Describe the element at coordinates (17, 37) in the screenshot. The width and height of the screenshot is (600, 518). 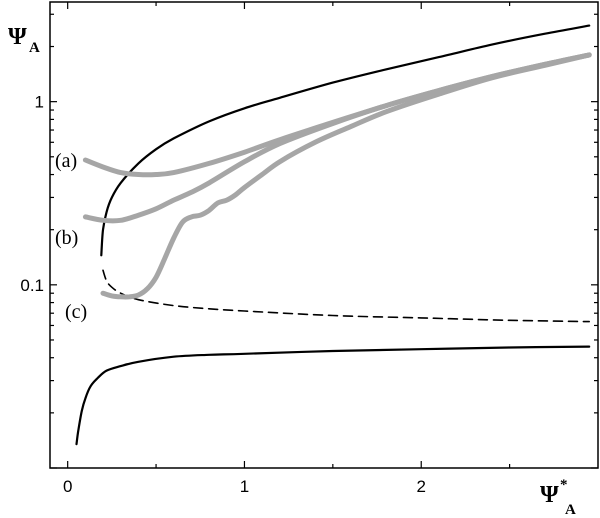
I see `y-axis-symbol: Ψ` at that location.